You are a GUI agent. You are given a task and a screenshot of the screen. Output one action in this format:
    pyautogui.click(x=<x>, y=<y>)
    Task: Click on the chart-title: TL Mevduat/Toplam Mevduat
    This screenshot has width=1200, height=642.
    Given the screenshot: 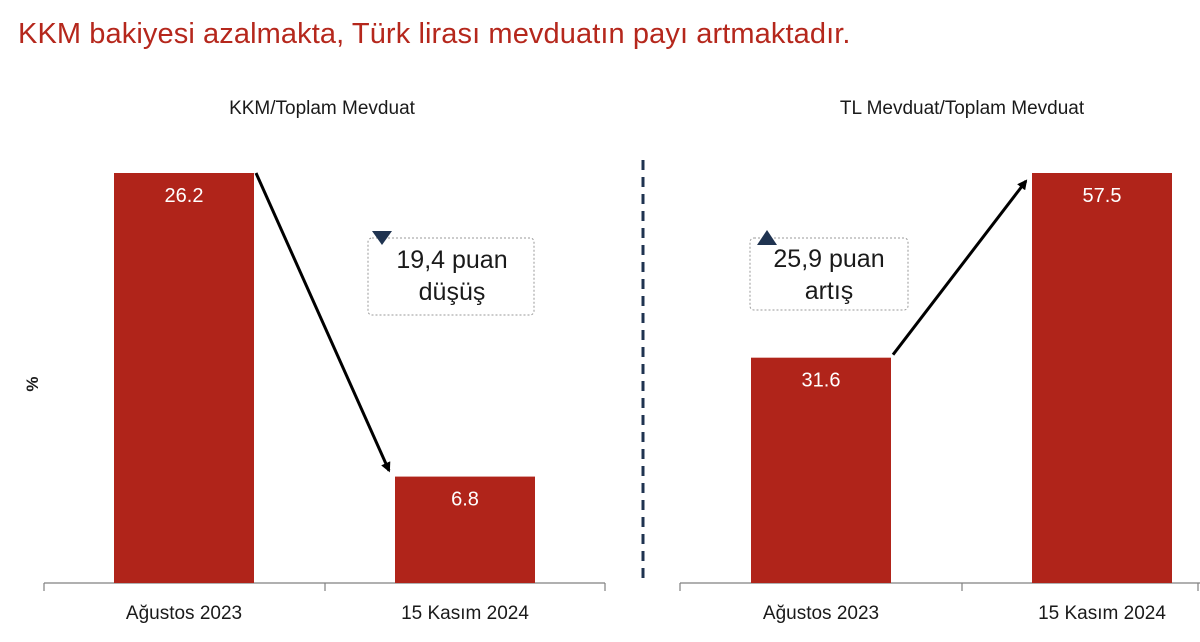 What is the action you would take?
    pyautogui.click(x=962, y=108)
    